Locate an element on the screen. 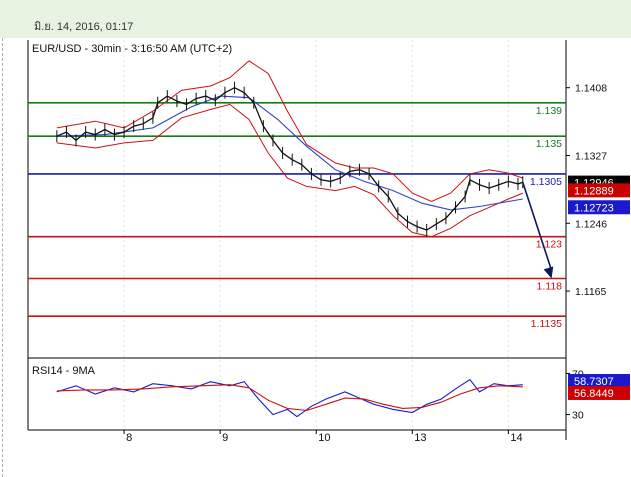  level-label-0: 1.139 is located at coordinates (549, 111).